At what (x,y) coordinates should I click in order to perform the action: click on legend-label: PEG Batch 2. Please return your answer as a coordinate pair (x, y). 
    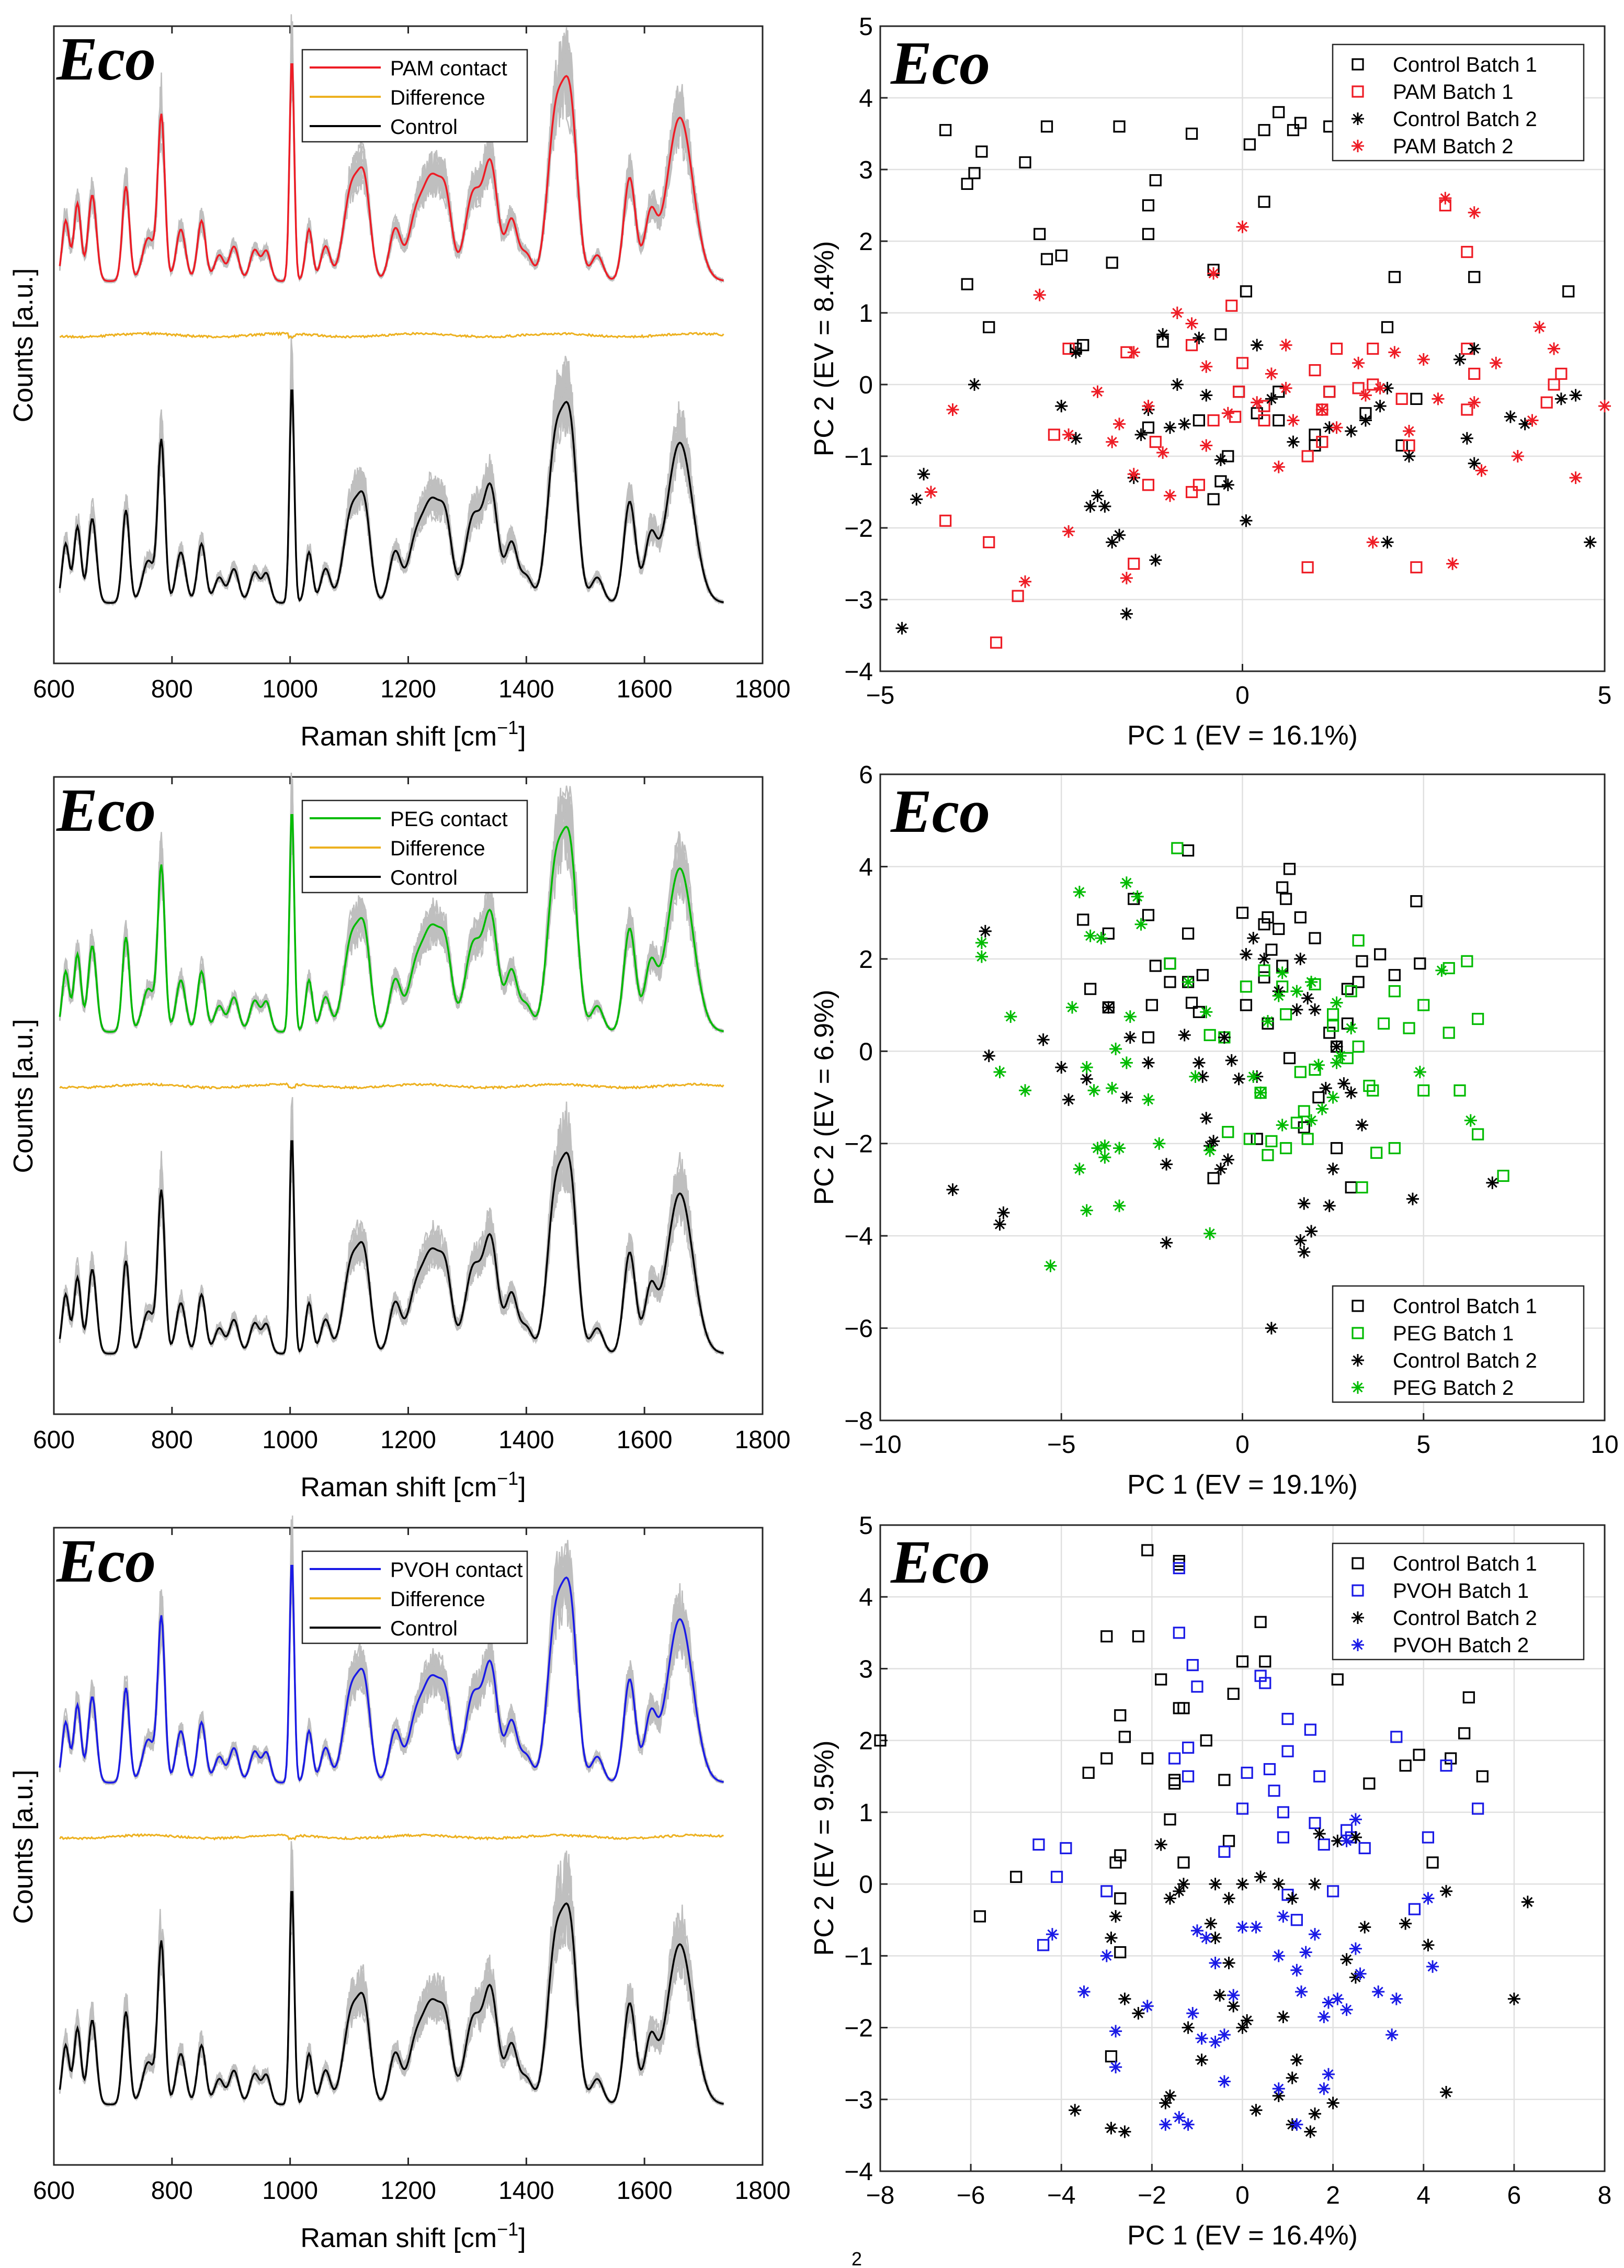
    Looking at the image, I should click on (1453, 1388).